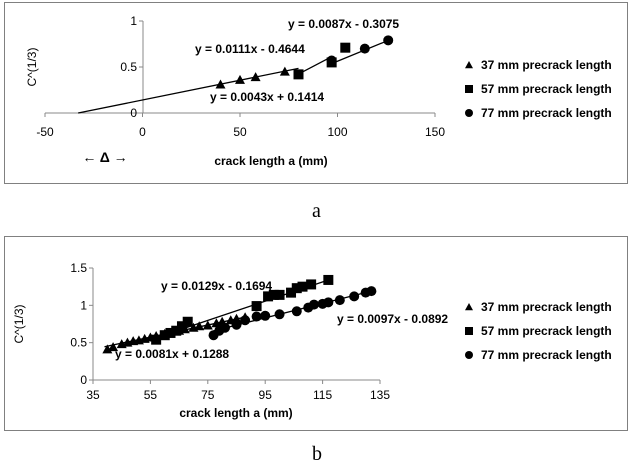 This screenshot has height=469, width=631. What do you see at coordinates (104, 157) in the screenshot?
I see `delta-annotation: ← Δ →` at bounding box center [104, 157].